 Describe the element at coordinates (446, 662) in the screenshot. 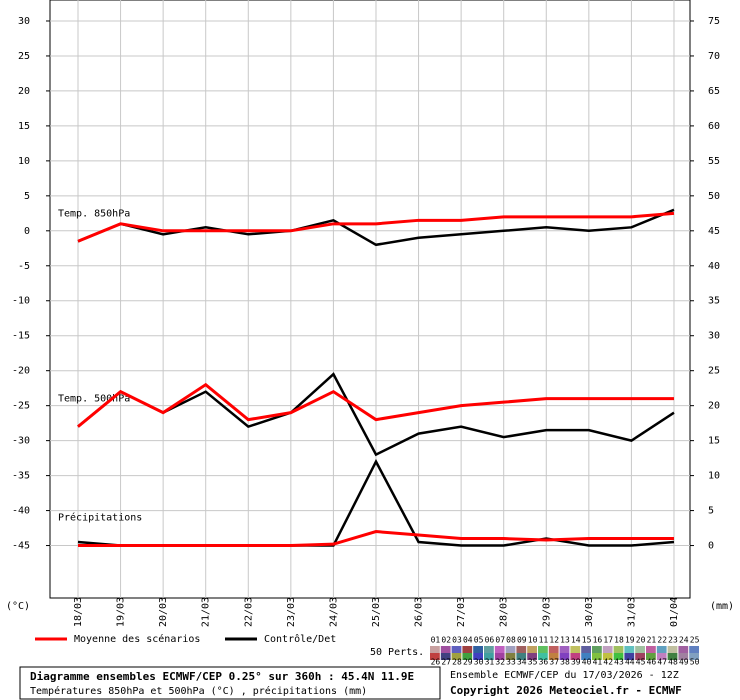

I see `member-label: 27` at that location.